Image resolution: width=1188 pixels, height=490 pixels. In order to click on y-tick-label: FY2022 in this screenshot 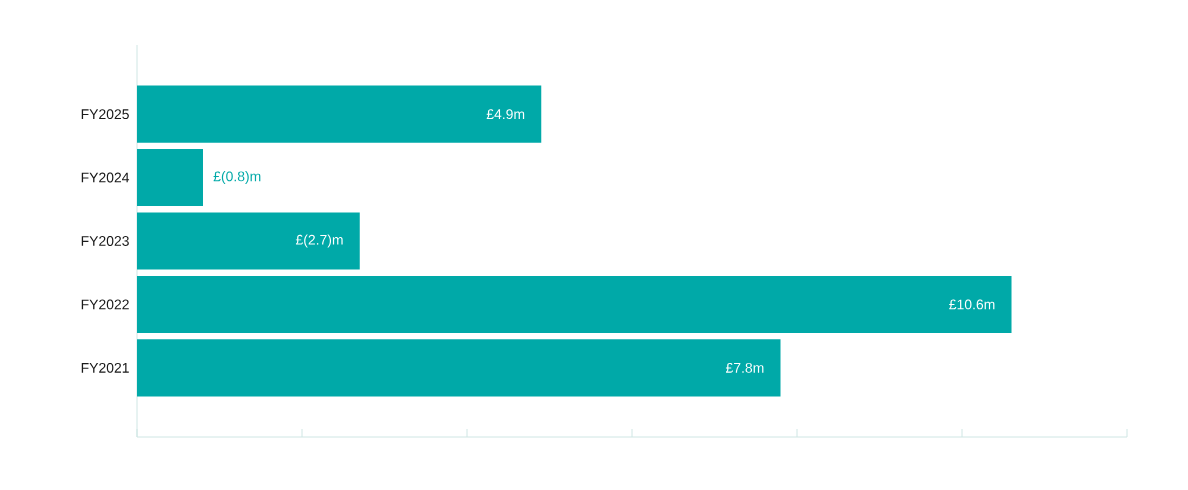, I will do `click(105, 304)`.